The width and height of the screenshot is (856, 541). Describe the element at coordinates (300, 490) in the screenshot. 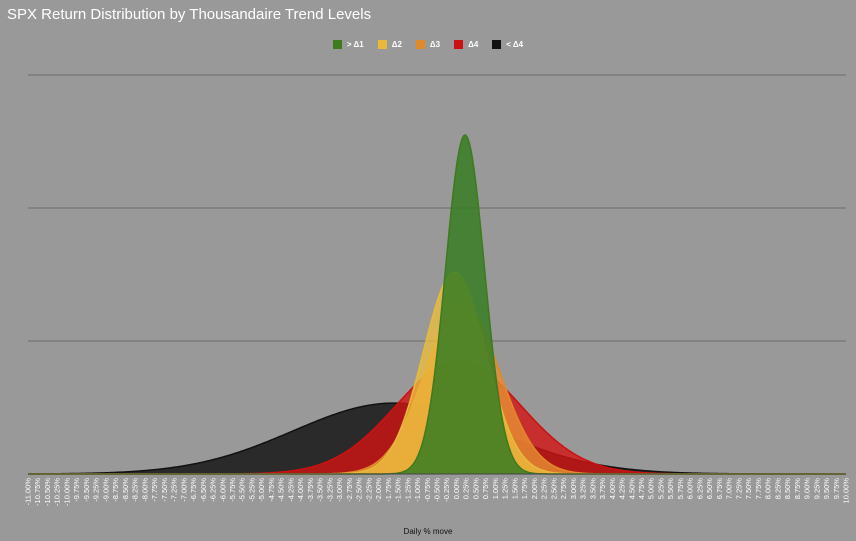

I see `x-tick-label: -4.00%` at that location.